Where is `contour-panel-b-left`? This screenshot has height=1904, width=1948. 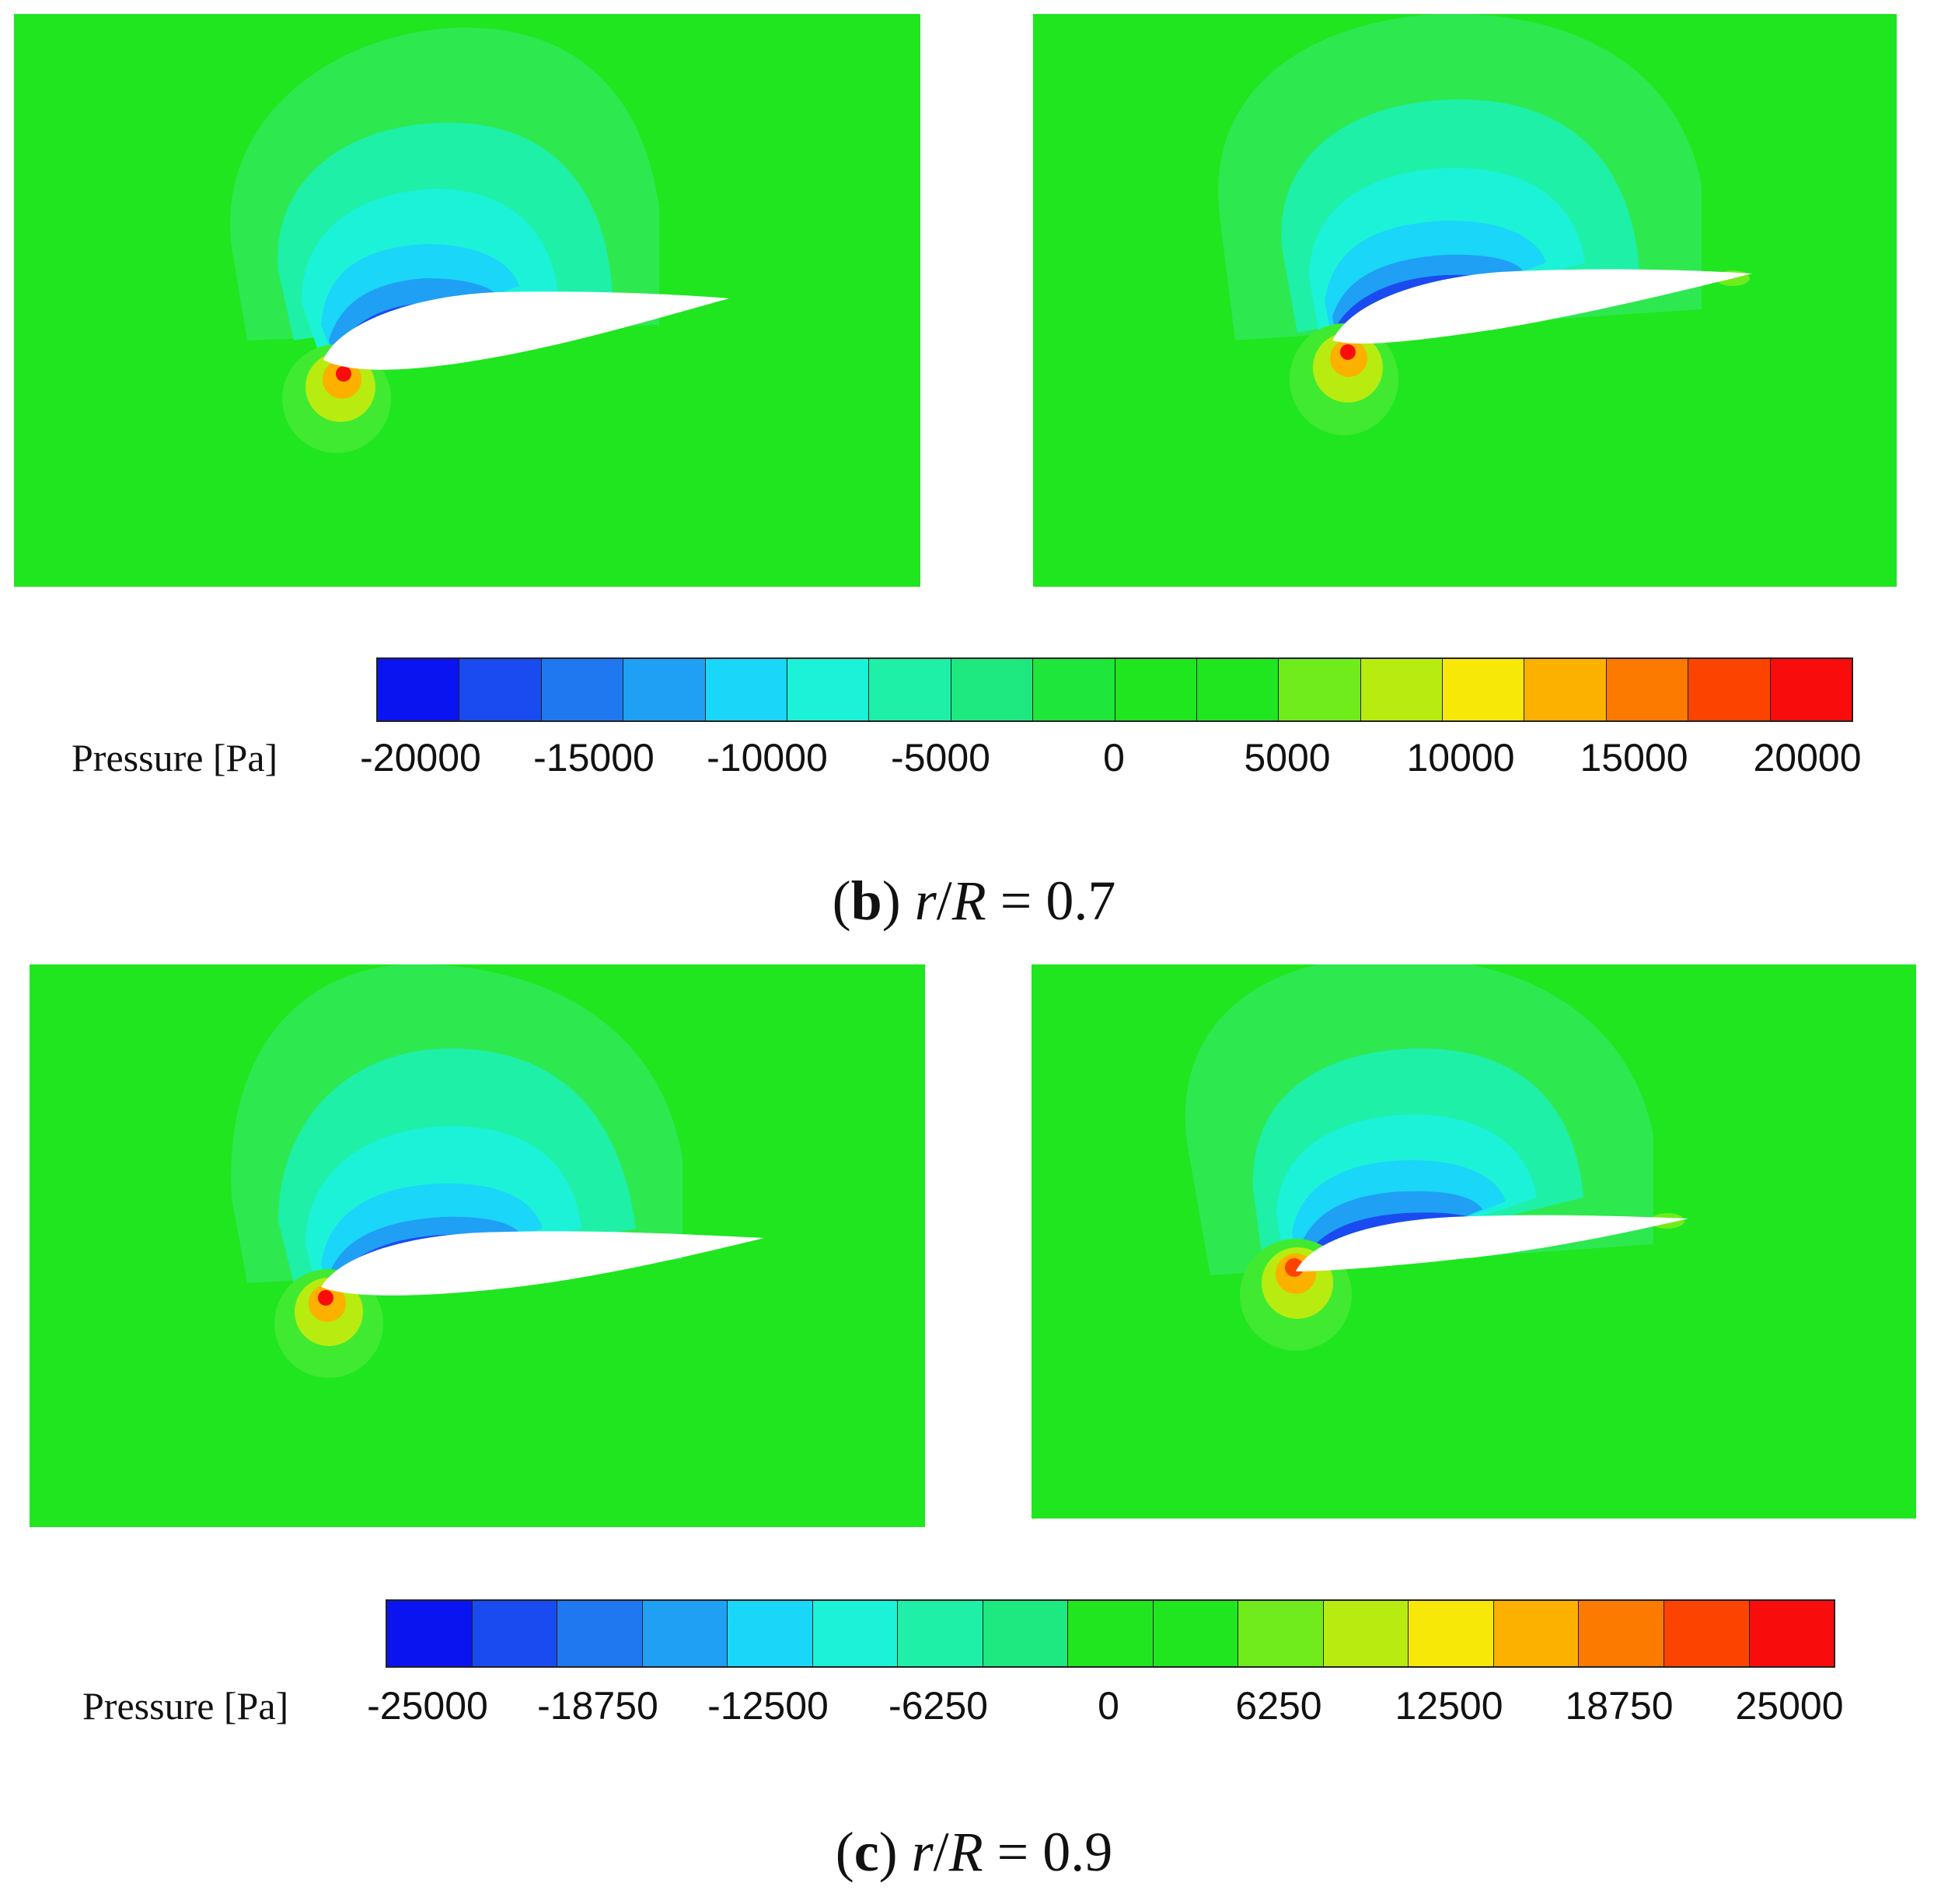 contour-panel-b-left is located at coordinates (467, 300).